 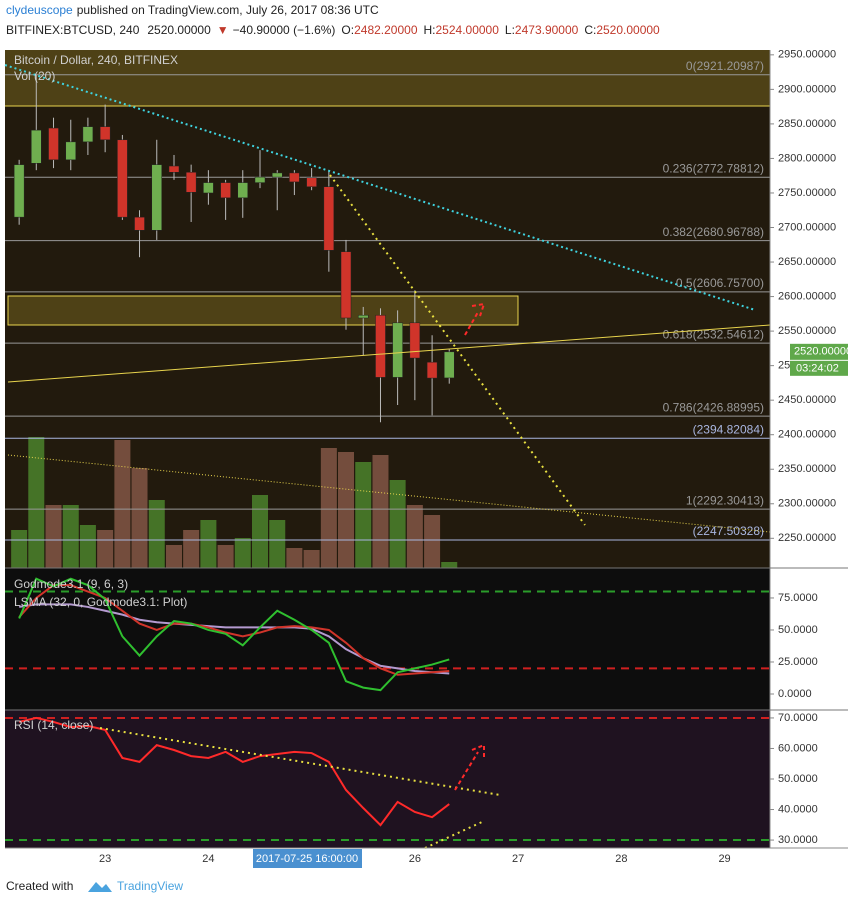 What do you see at coordinates (430, 30) in the screenshot?
I see `ohlc-key: H:` at bounding box center [430, 30].